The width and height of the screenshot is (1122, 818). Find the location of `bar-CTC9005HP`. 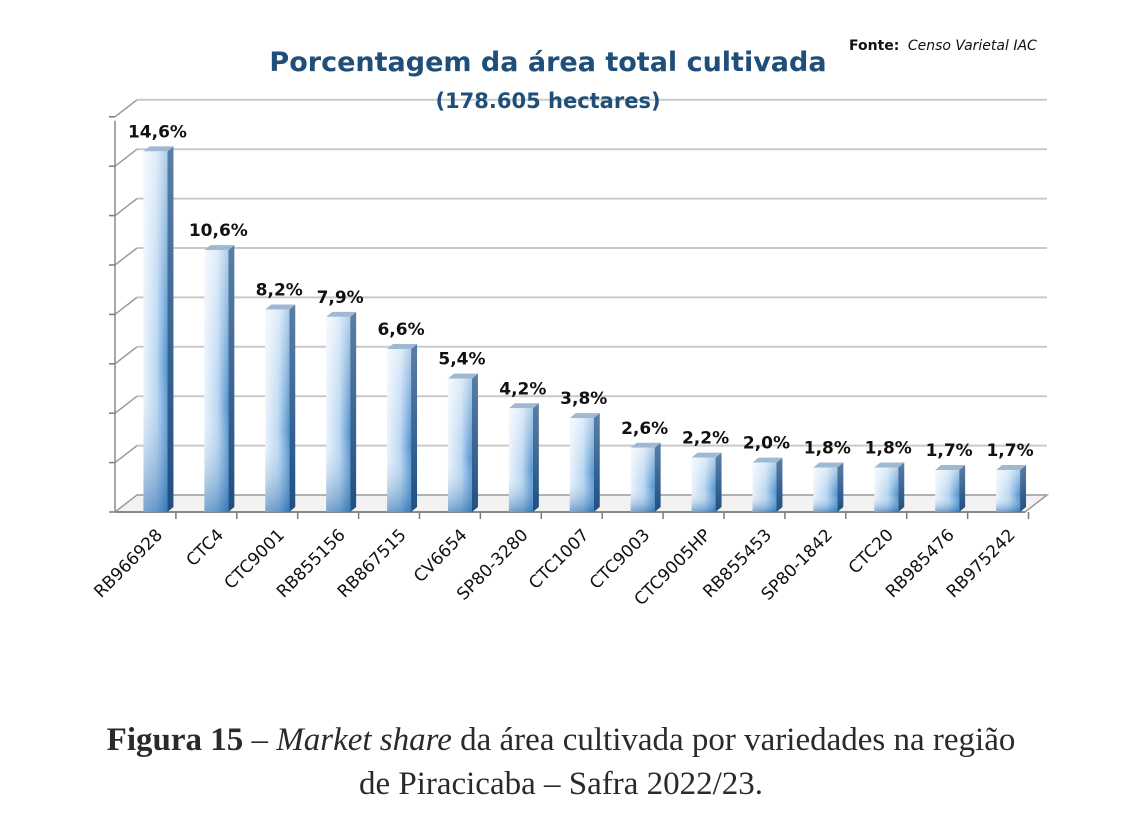

bar-CTC9005HP is located at coordinates (706, 482).